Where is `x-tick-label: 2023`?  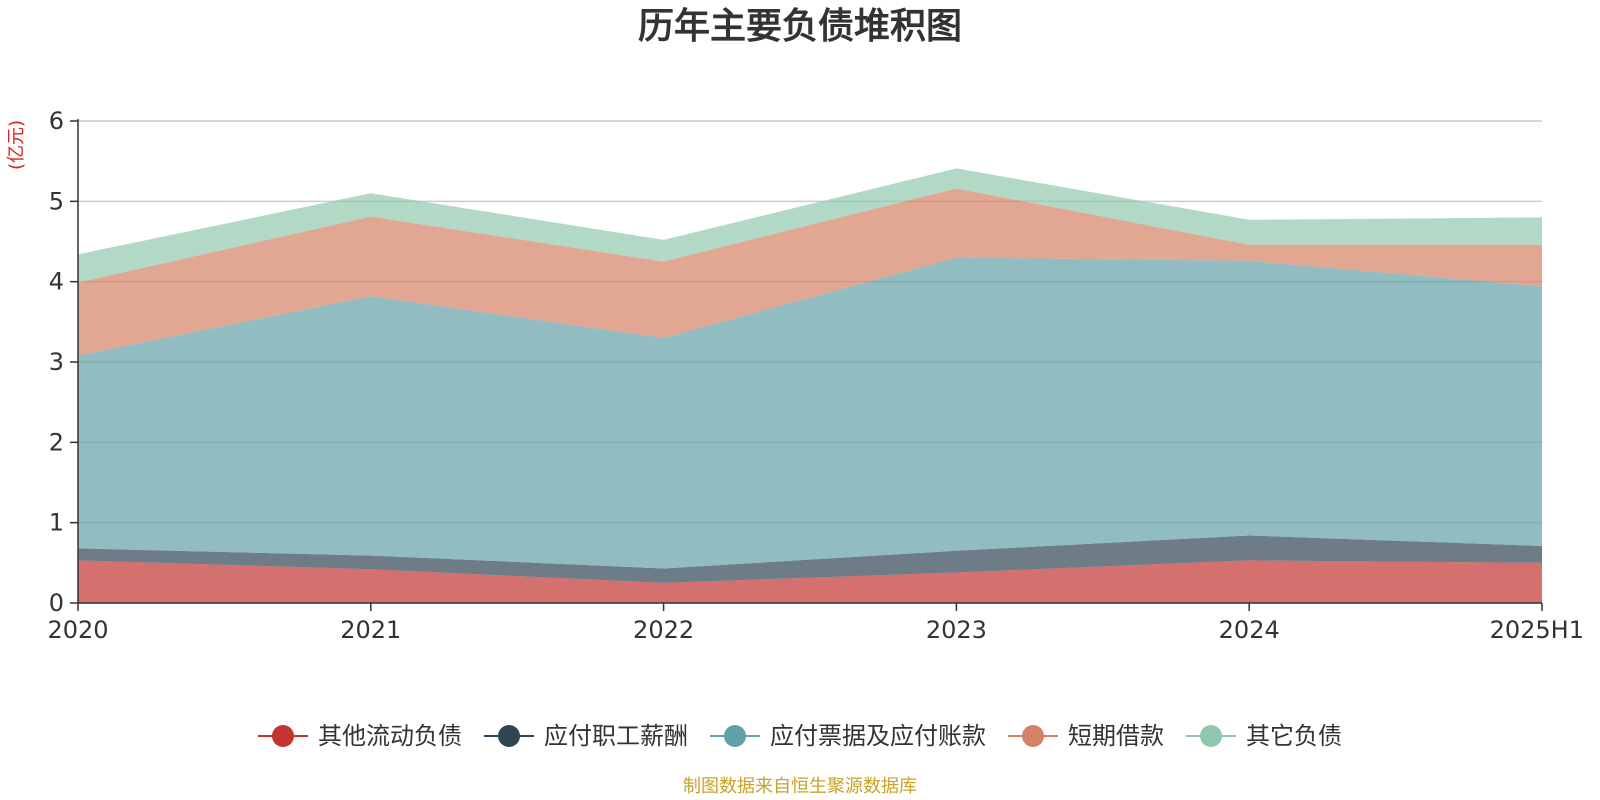 x-tick-label: 2023 is located at coordinates (956, 630).